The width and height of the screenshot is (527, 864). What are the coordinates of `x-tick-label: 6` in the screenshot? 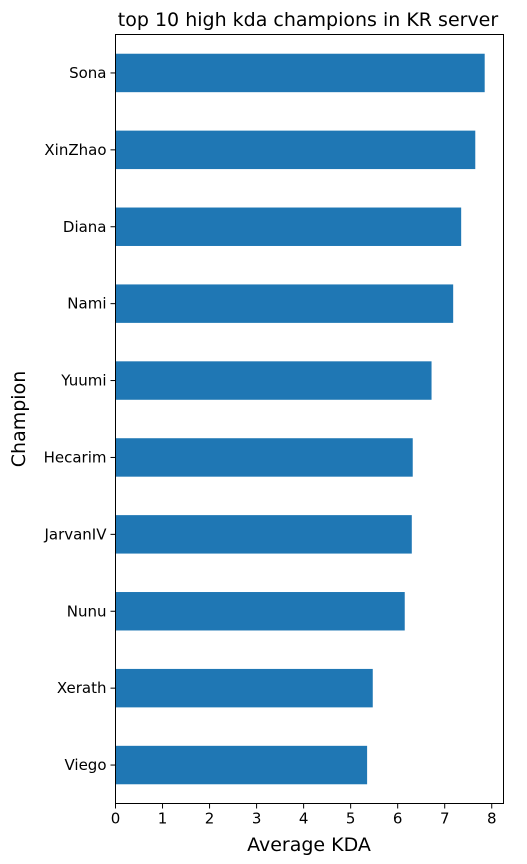 It's located at (398, 819).